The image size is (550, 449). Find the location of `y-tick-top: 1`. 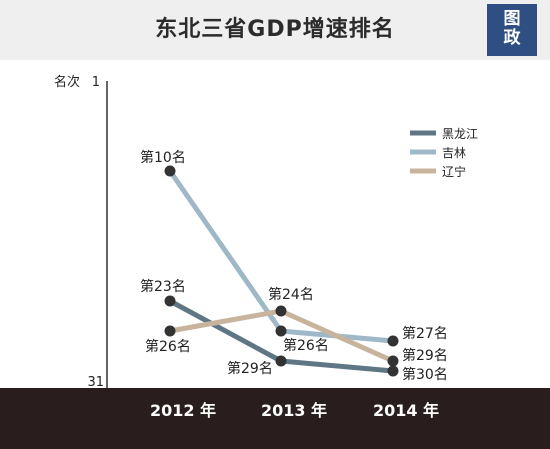

y-tick-top: 1 is located at coordinates (96, 82).